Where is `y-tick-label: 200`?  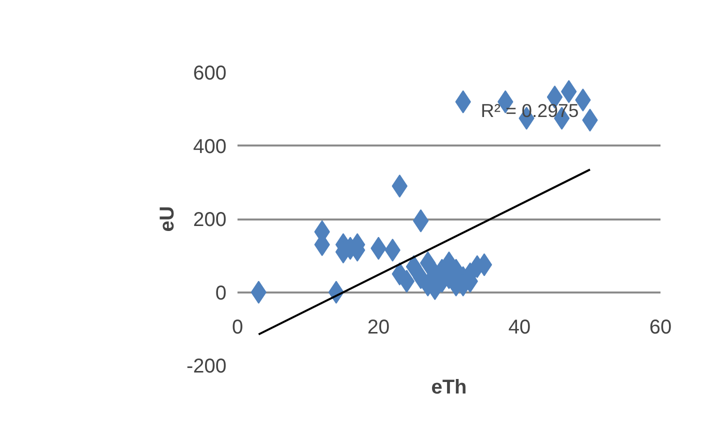 y-tick-label: 200 is located at coordinates (210, 220).